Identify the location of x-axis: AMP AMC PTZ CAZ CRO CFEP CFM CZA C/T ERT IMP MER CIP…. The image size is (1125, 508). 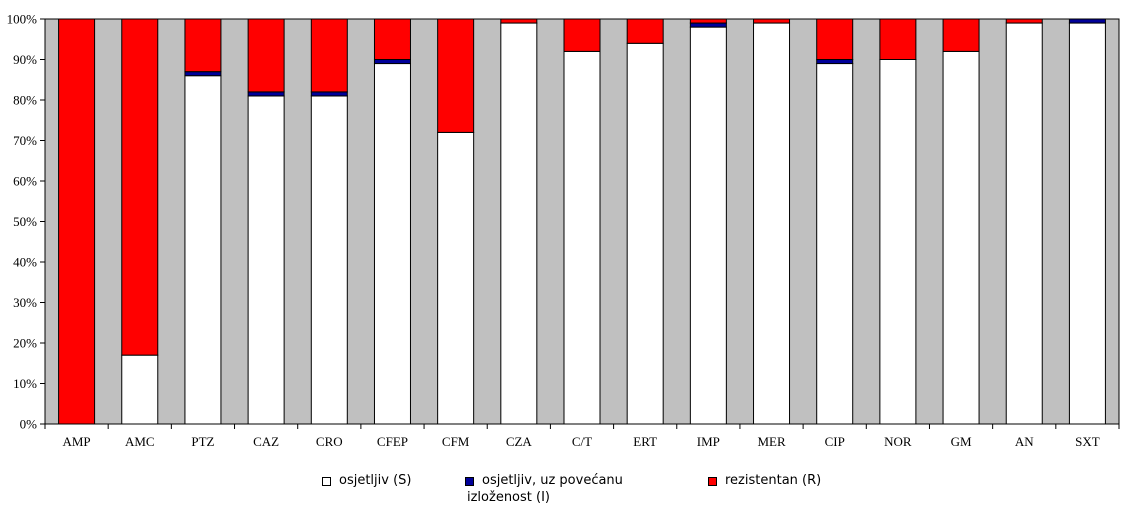
(582, 436).